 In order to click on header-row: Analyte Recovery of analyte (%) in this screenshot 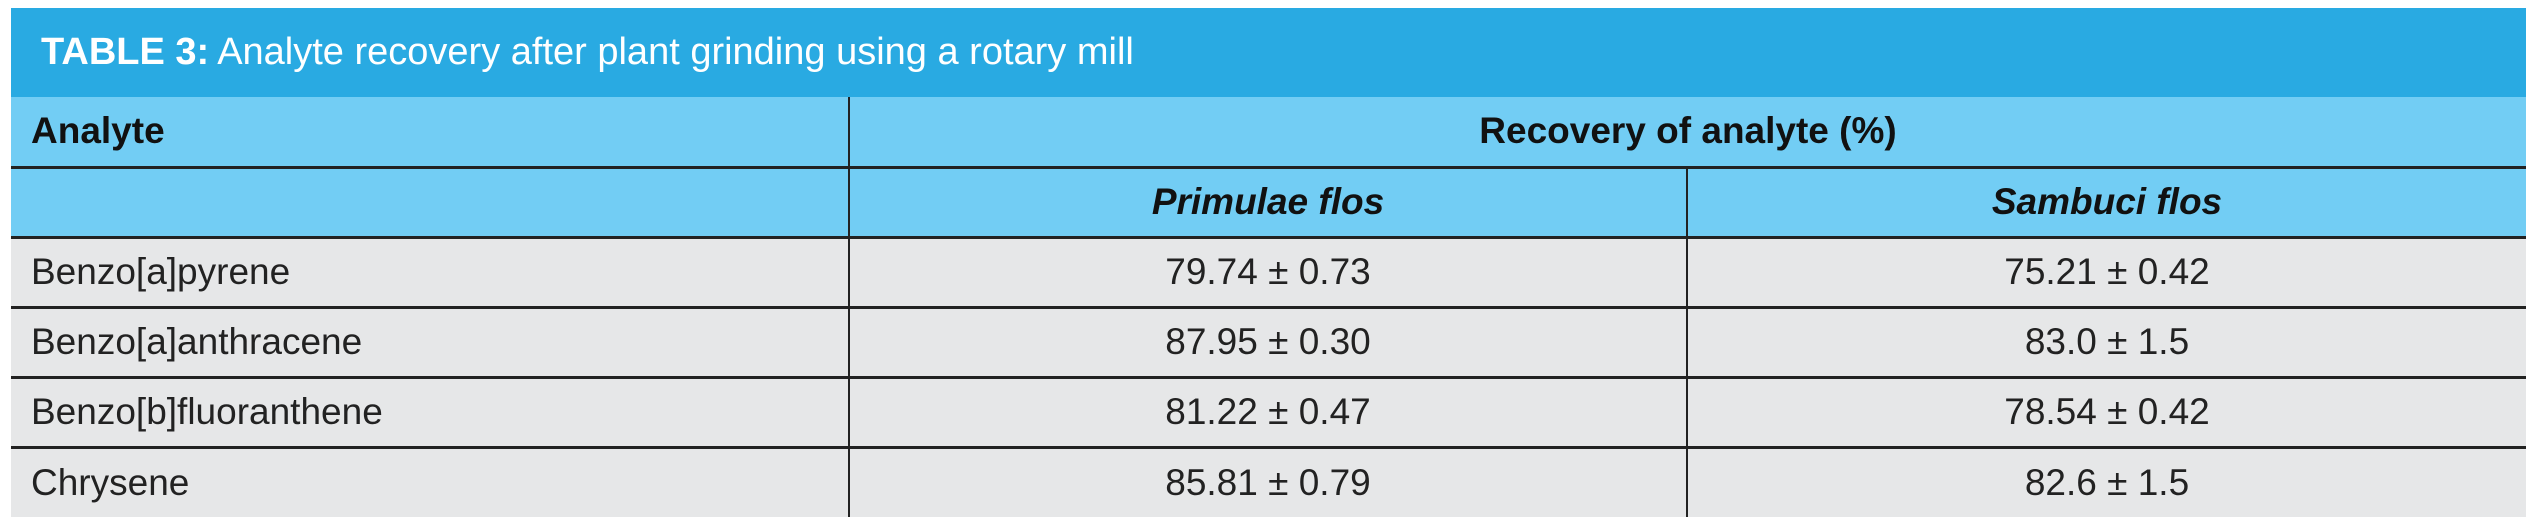, I will do `click(1268, 132)`.